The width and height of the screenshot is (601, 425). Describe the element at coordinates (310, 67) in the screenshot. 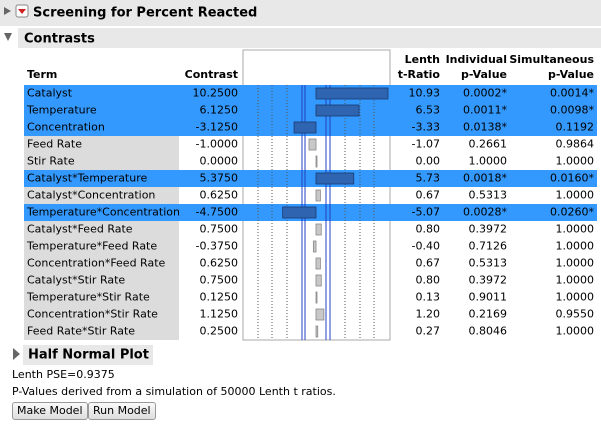

I see `table-header` at that location.